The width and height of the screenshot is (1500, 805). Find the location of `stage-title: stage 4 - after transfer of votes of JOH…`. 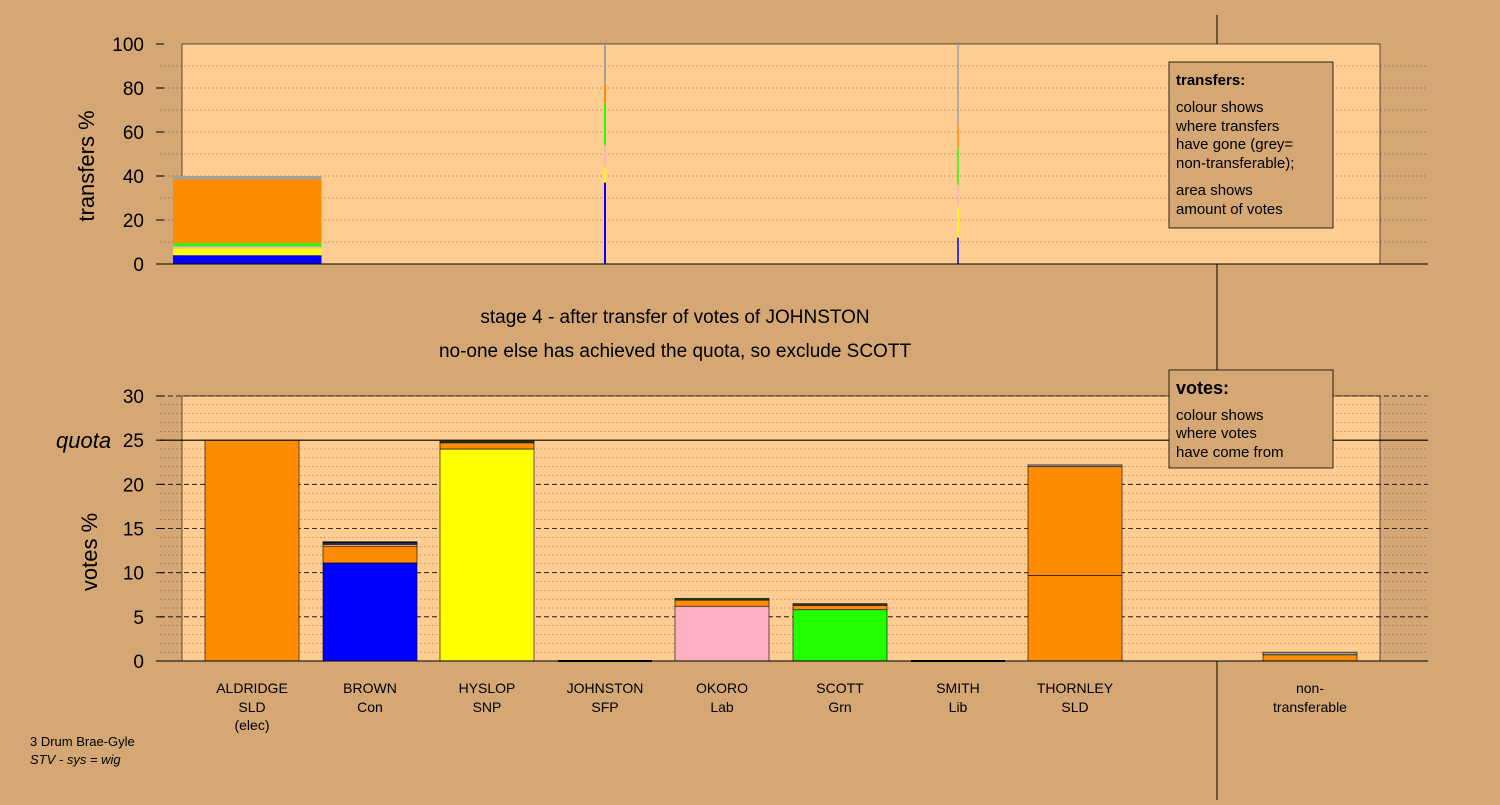

stage-title: stage 4 - after transfer of votes of JOH… is located at coordinates (674, 317).